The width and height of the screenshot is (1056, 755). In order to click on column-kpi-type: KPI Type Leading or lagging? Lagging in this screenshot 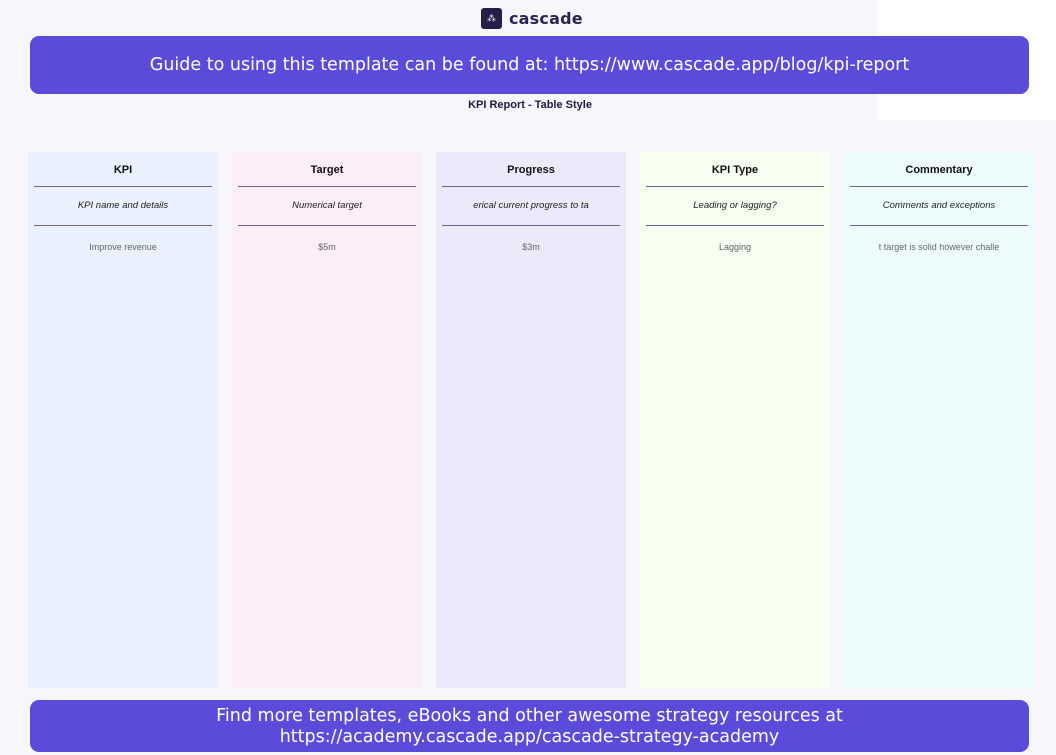, I will do `click(735, 420)`.